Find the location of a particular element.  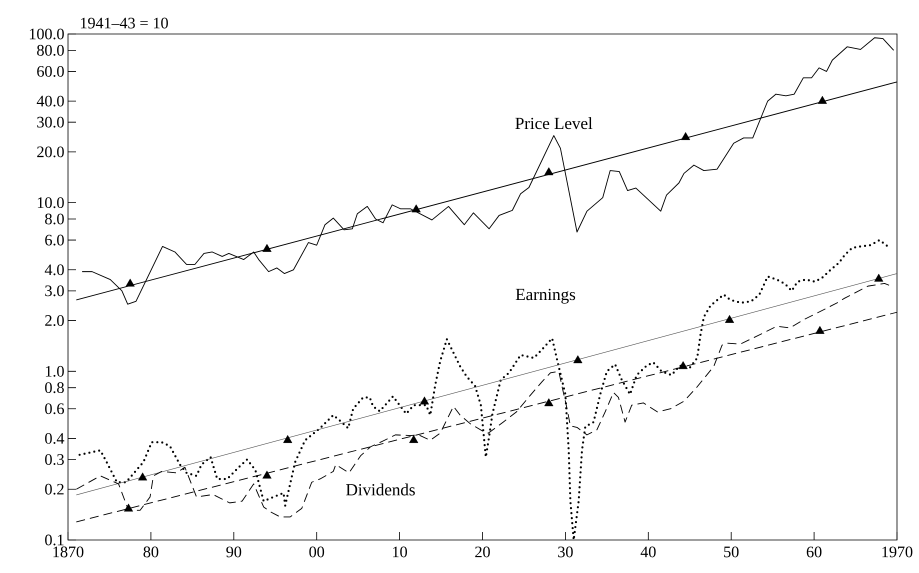

text: Earnings is located at coordinates (546, 296).